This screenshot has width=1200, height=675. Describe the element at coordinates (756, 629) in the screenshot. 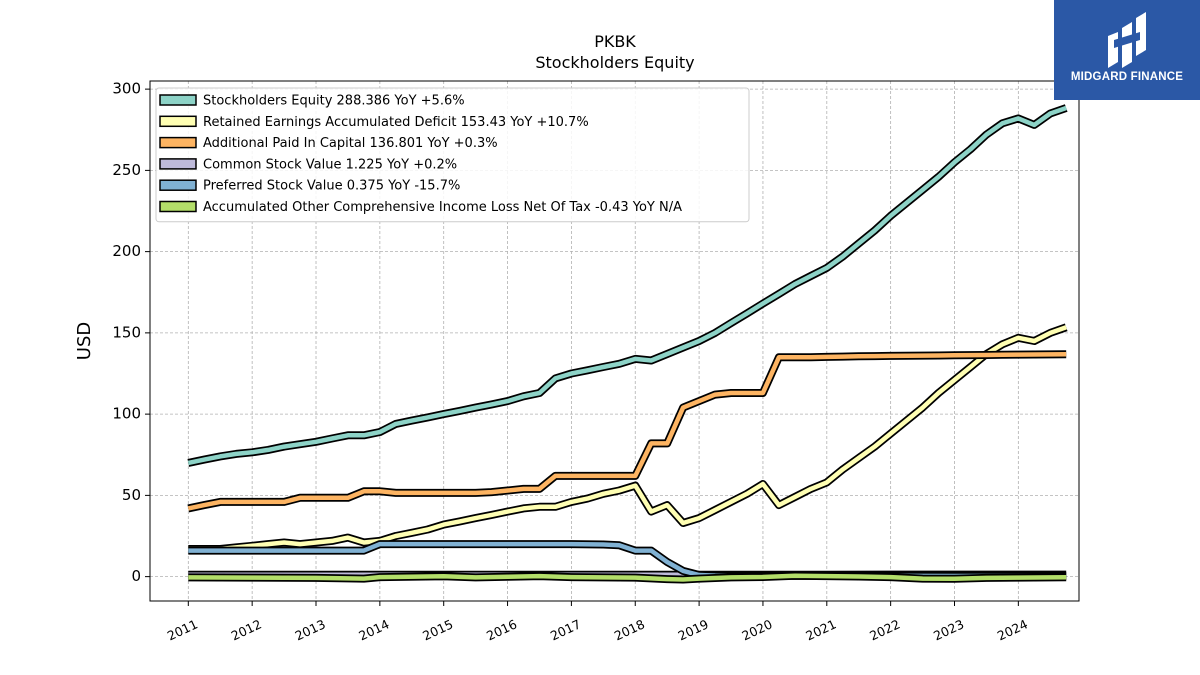

I see `x-tick-label: 2020` at that location.